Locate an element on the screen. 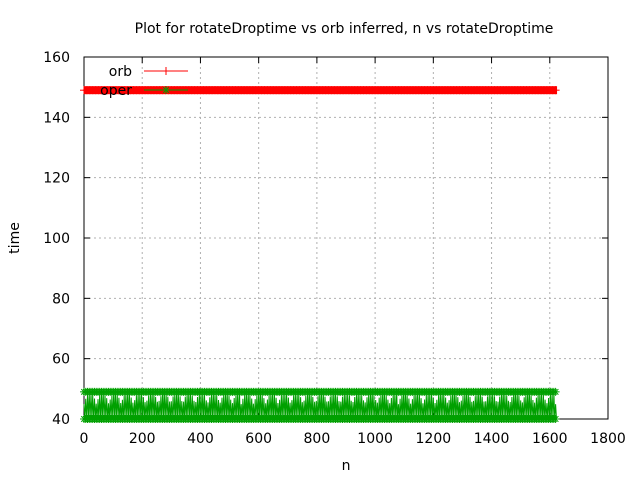  legend: orb oper is located at coordinates (144, 81).